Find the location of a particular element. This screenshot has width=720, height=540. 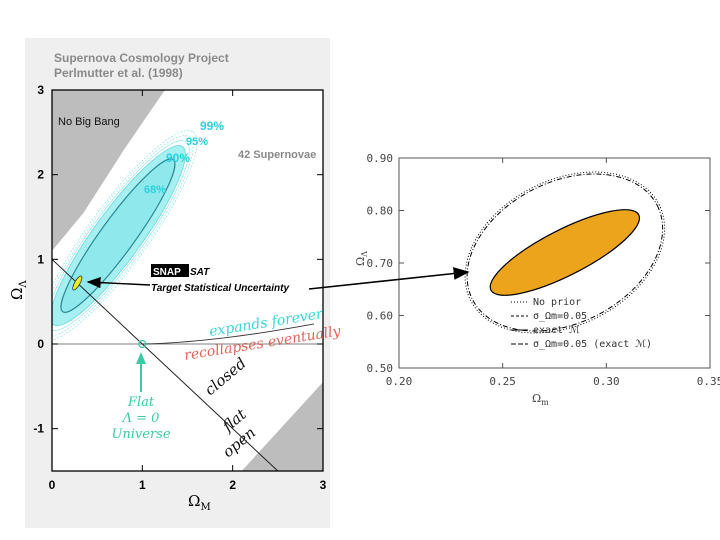

no-big-bang-label: No Big Bang is located at coordinates (89, 122).